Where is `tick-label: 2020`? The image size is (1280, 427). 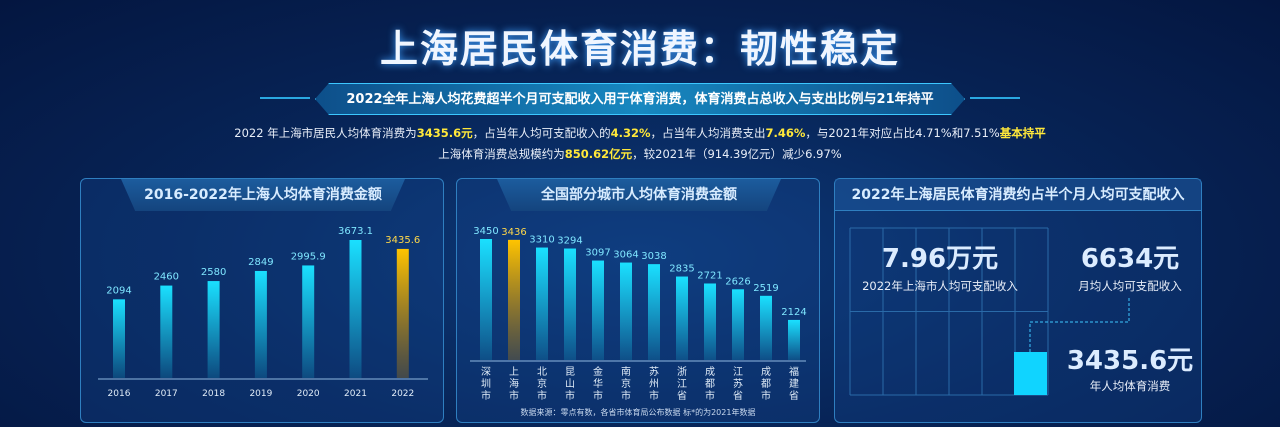 tick-label: 2020 is located at coordinates (308, 394).